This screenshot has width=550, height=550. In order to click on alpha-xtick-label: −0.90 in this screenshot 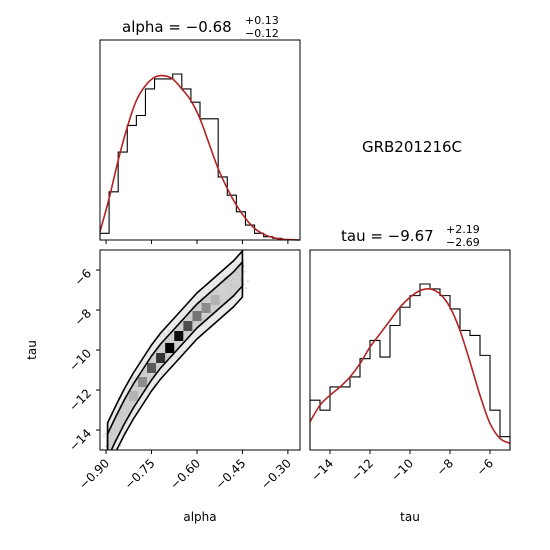, I will do `click(94, 474)`.